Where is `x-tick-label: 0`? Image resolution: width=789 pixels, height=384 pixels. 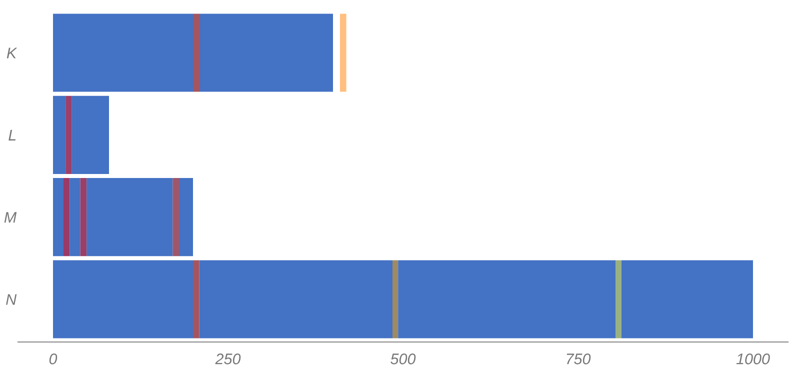 x-tick-label: 0 is located at coordinates (53, 359).